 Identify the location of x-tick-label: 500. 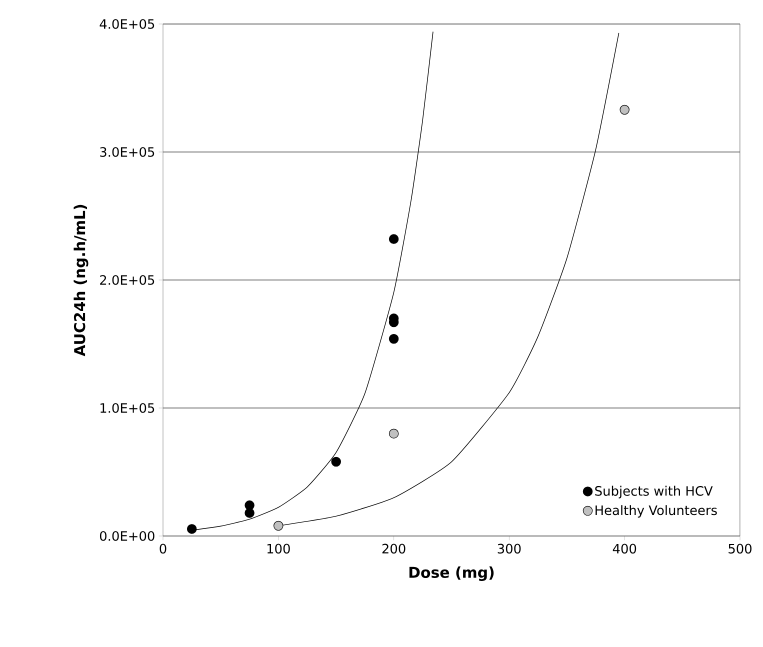
(740, 549).